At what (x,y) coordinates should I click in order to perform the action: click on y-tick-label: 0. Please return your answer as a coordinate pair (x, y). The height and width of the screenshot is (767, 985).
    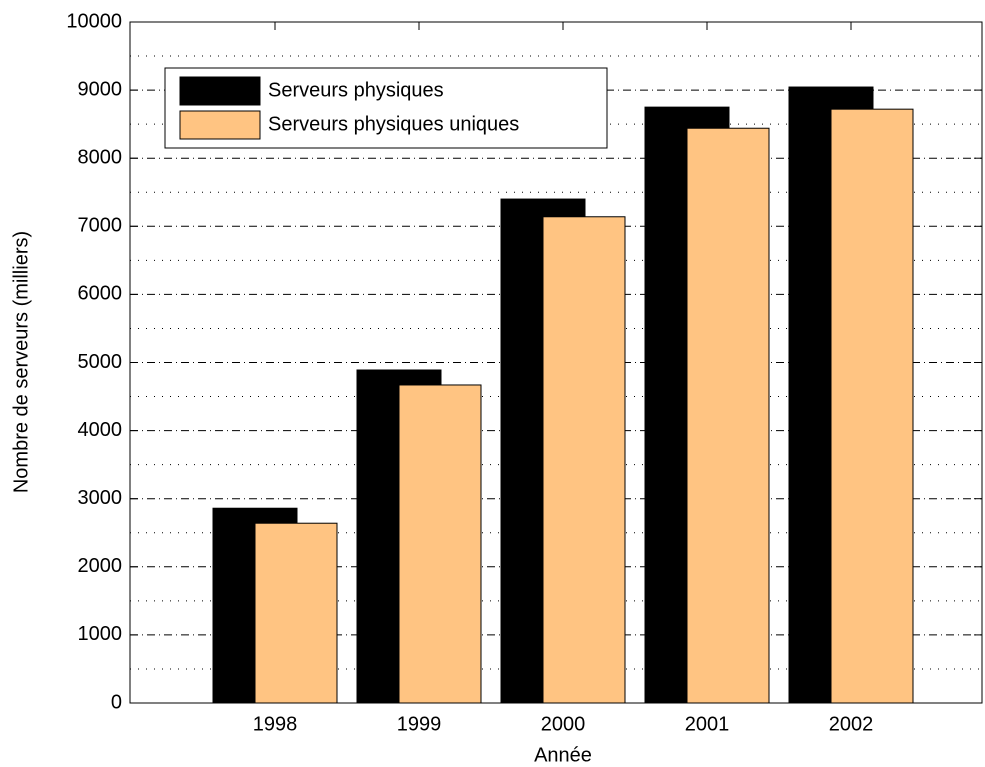
    Looking at the image, I should click on (116, 702).